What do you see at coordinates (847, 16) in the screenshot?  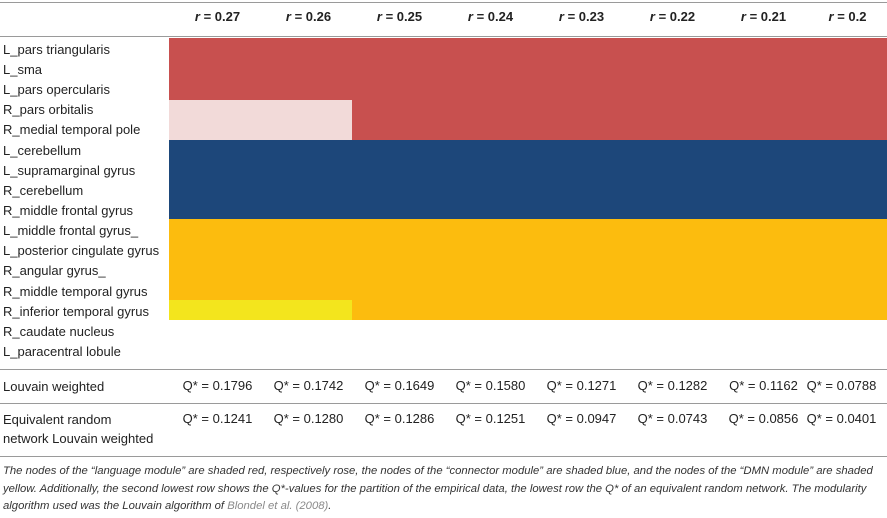 I see `column-header: r = 0.2` at bounding box center [847, 16].